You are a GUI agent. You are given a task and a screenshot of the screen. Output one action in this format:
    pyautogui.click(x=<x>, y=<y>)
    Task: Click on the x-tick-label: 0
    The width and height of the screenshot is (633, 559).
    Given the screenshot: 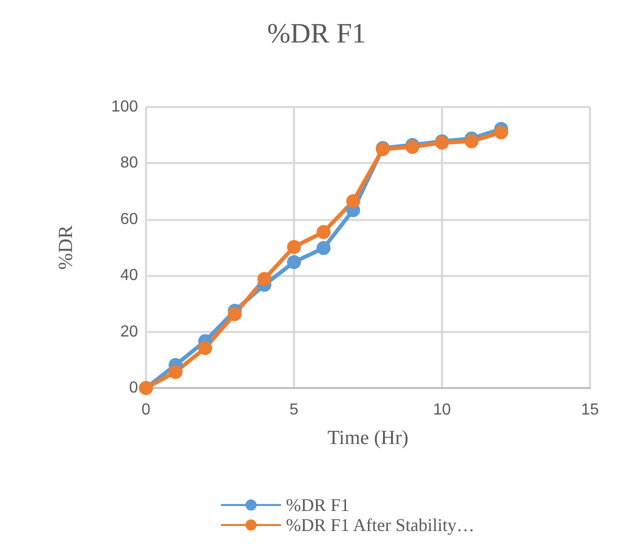 What is the action you would take?
    pyautogui.click(x=146, y=410)
    